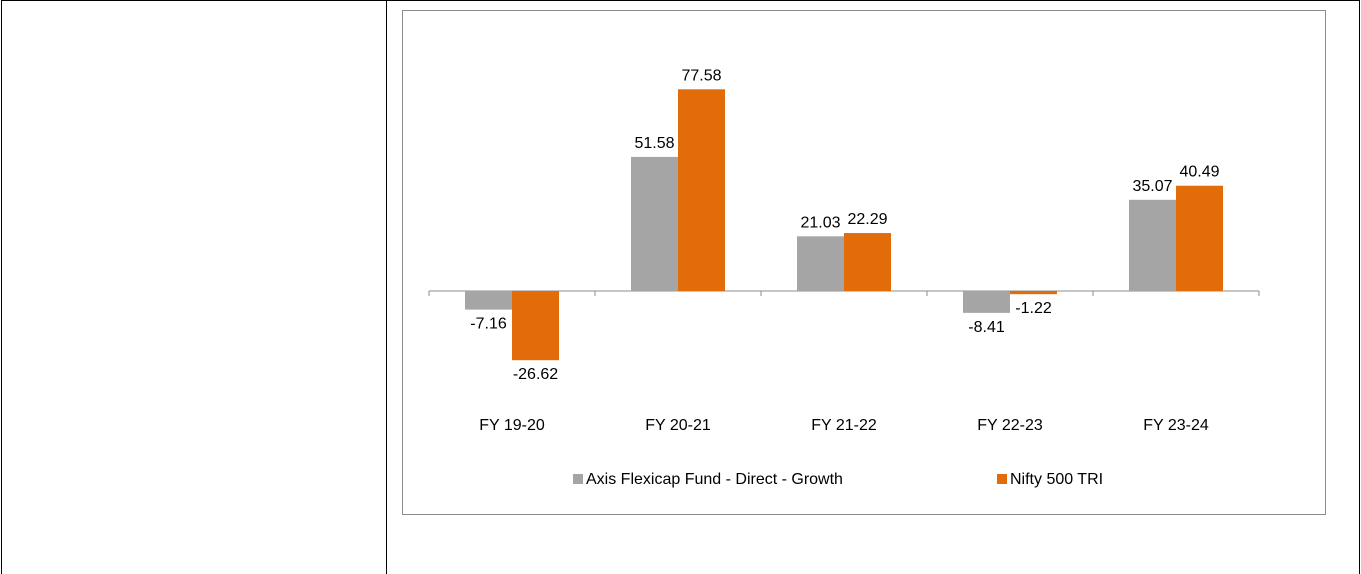 This screenshot has width=1361, height=574. What do you see at coordinates (1010, 425) in the screenshot?
I see `category-label: FY 22-23` at bounding box center [1010, 425].